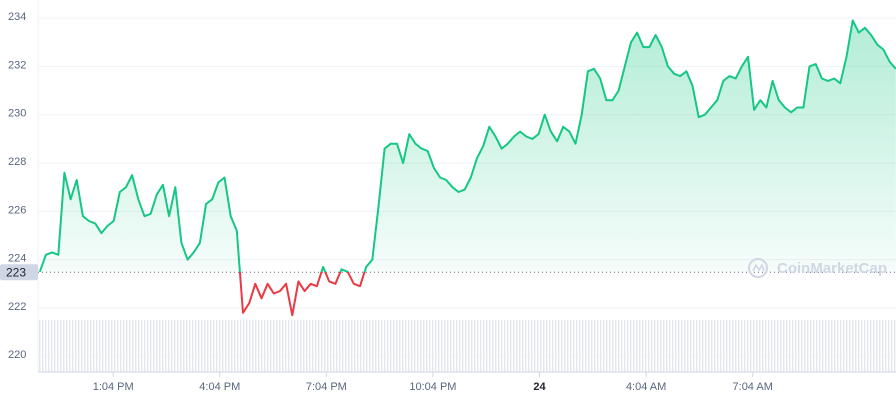  Describe the element at coordinates (432, 387) in the screenshot. I see `x-tick-label: 10:04 PM` at that location.